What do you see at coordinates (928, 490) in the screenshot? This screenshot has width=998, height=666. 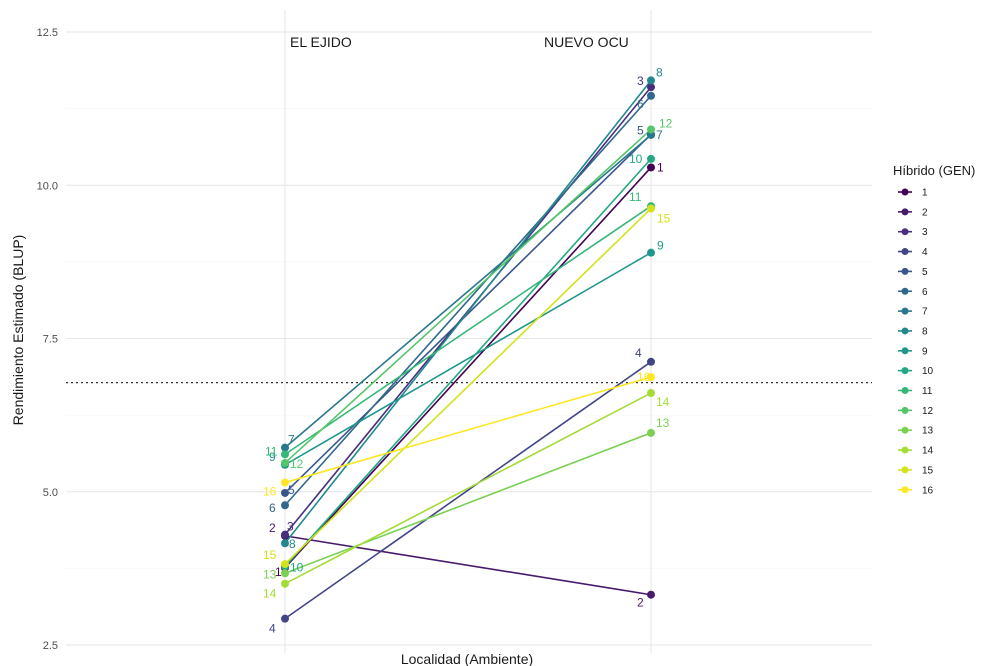 I see `legend-entry-16: 16` at bounding box center [928, 490].